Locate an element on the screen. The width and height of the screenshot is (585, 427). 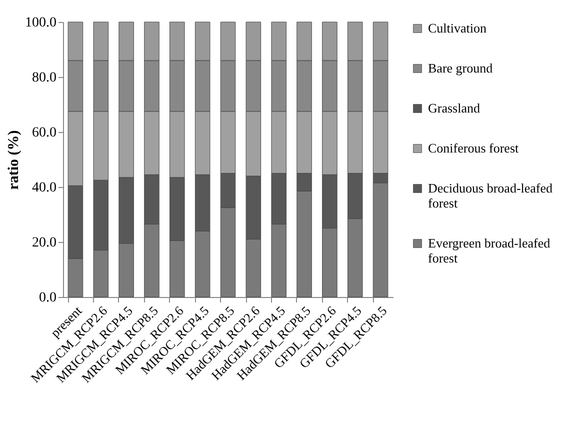
y-tick-label: 40.0 is located at coordinates (44, 188).